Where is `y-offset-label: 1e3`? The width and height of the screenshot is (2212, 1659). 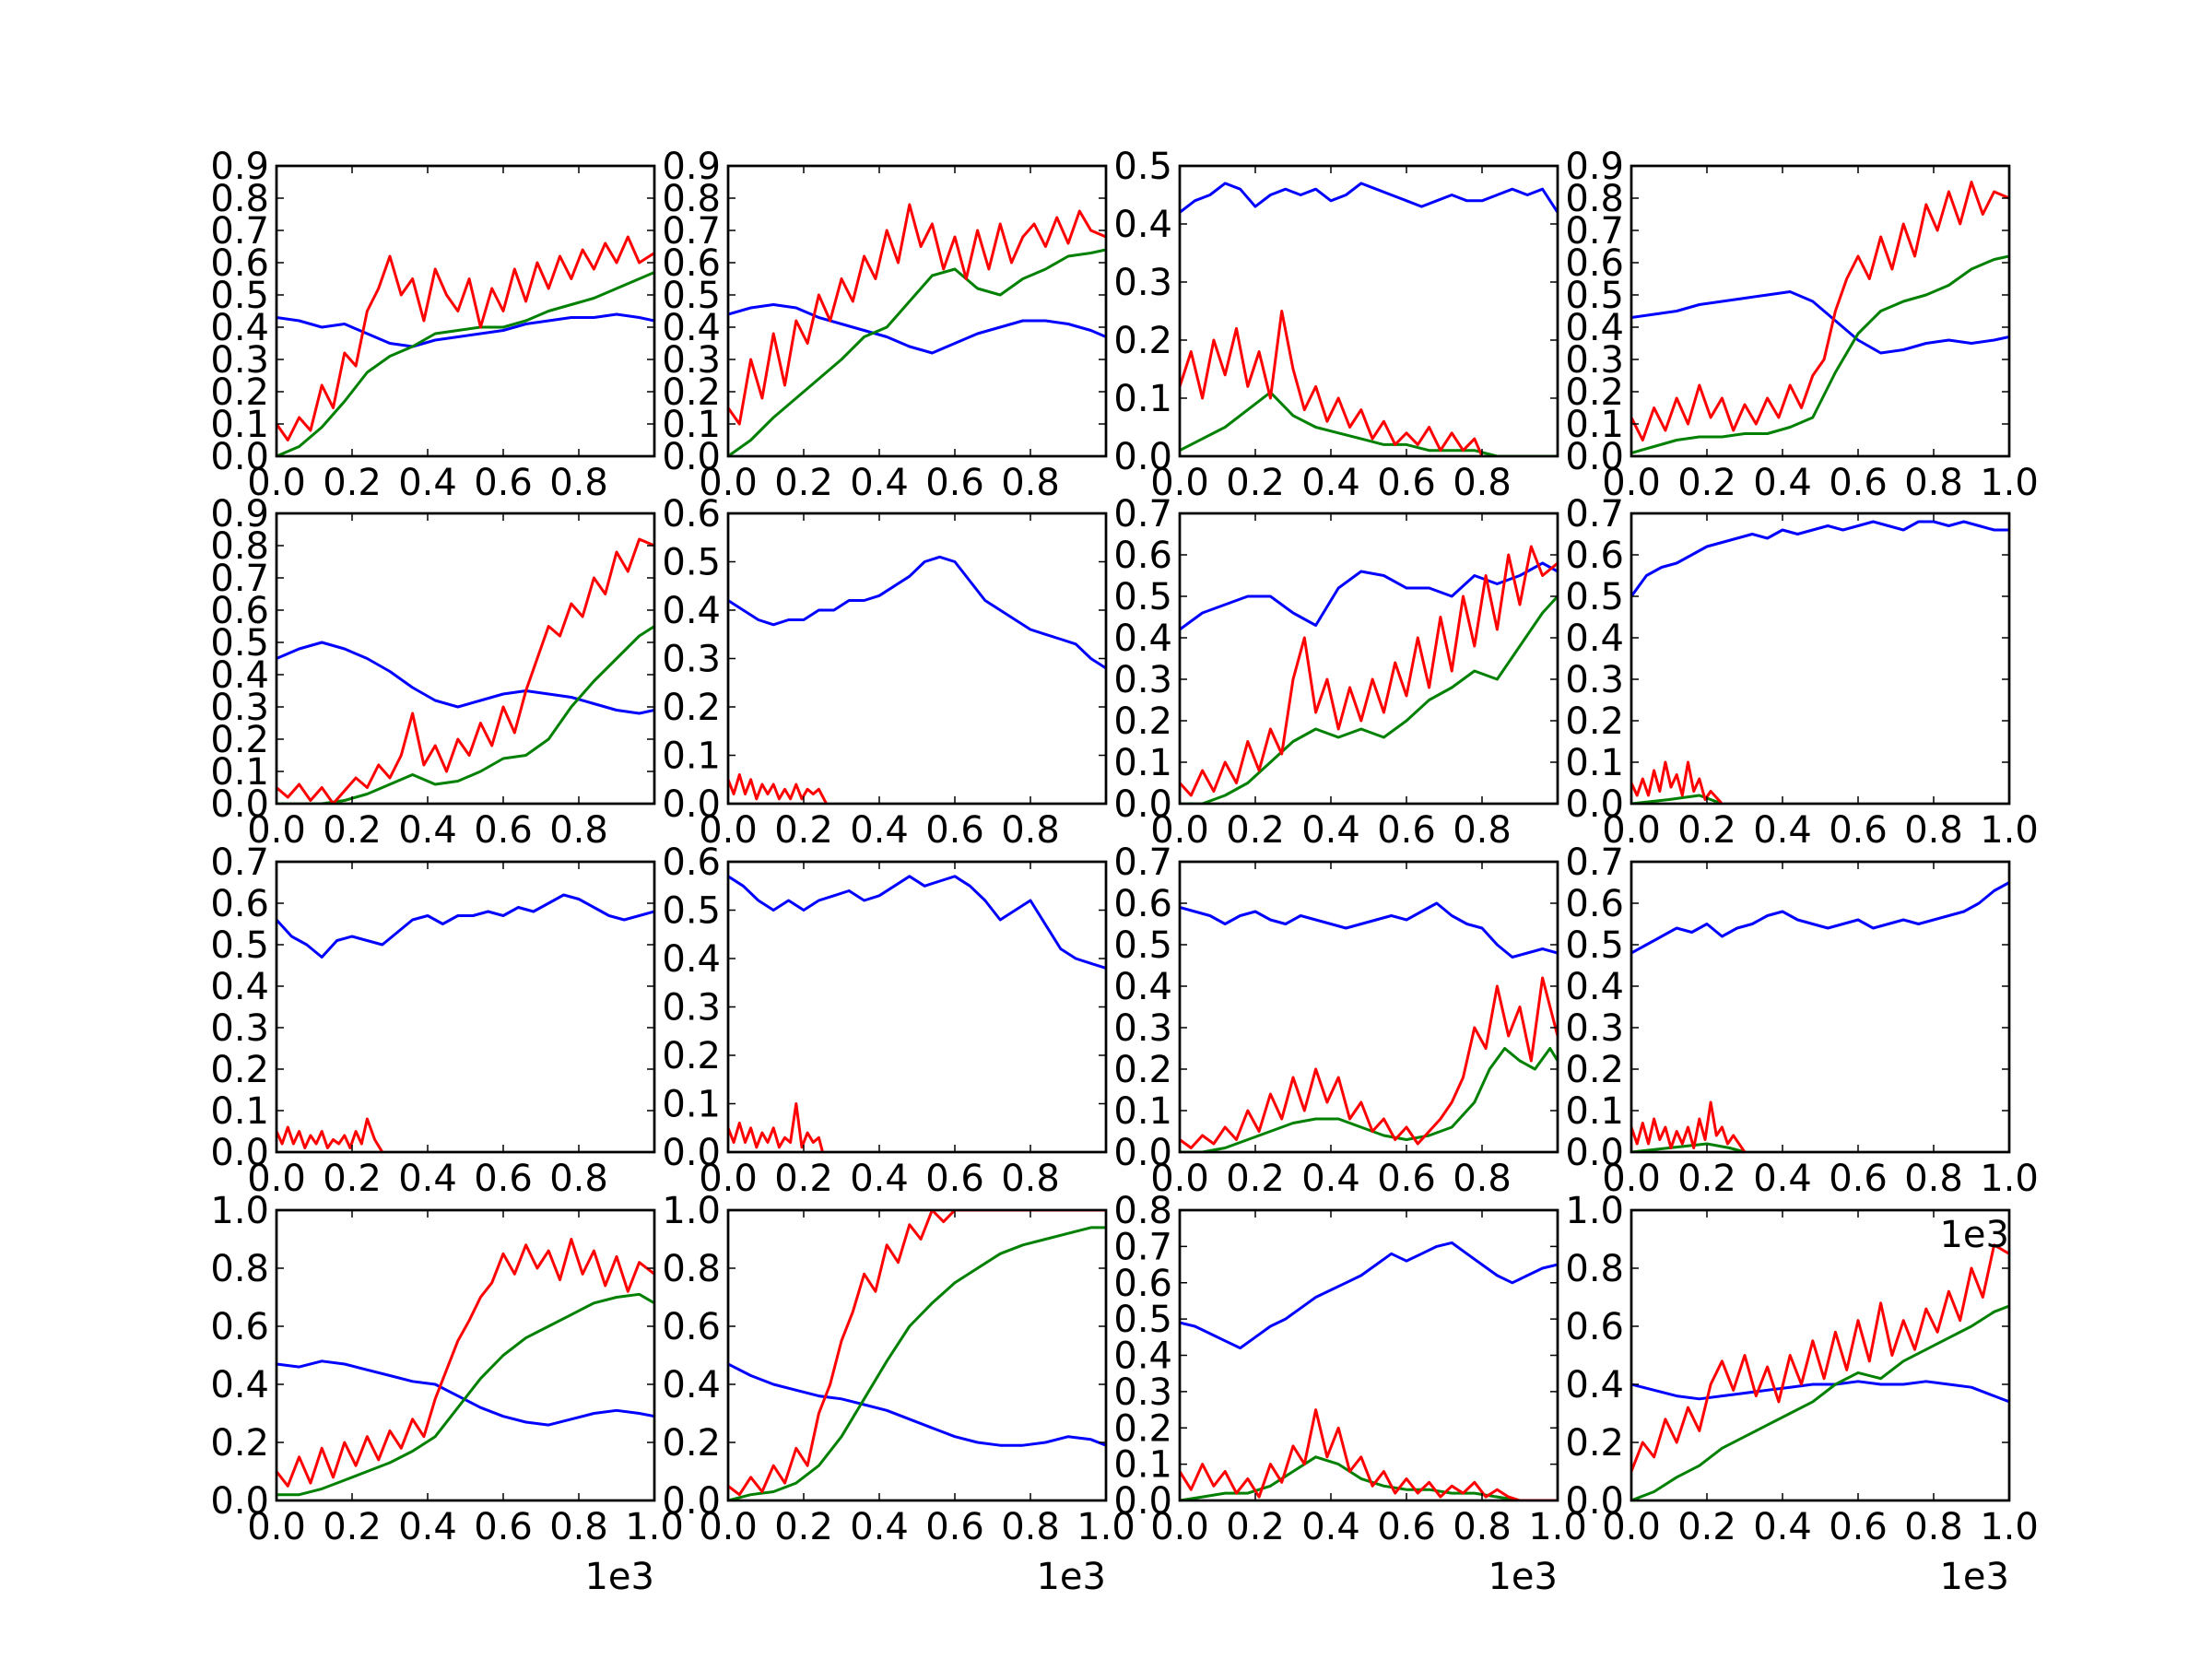
y-offset-label: 1e3 is located at coordinates (1974, 1235).